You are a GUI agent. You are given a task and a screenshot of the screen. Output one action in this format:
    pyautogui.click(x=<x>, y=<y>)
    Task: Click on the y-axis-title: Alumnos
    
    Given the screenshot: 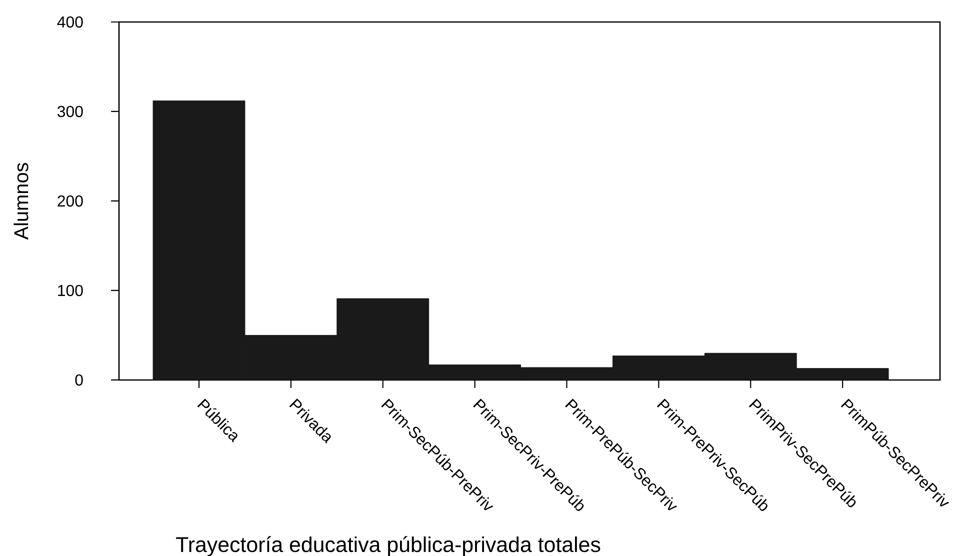 What is the action you would take?
    pyautogui.click(x=21, y=201)
    